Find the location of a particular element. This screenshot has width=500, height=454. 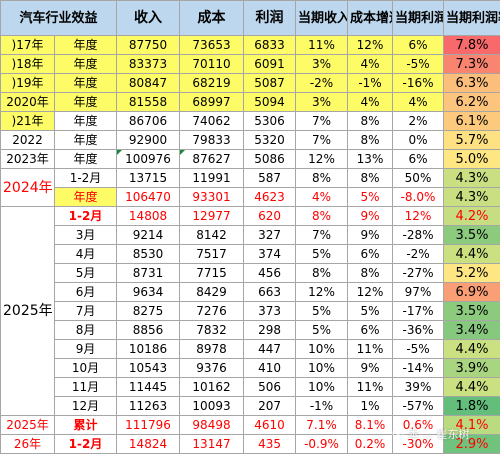

table-row: 9月 10186 8978 447 10% 11% -5% 4.4% is located at coordinates (250, 349).